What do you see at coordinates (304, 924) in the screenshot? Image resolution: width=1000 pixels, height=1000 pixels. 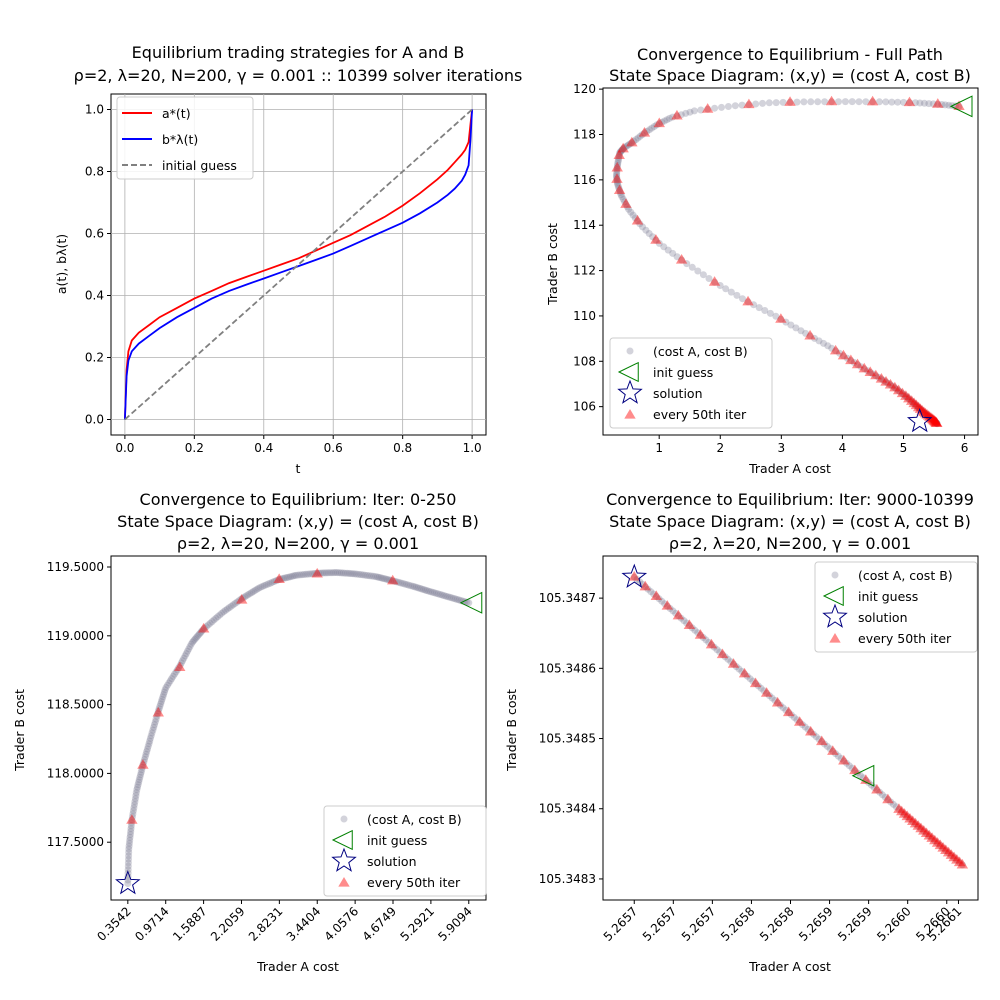 I see `x-tick-label: 3.4404` at bounding box center [304, 924].